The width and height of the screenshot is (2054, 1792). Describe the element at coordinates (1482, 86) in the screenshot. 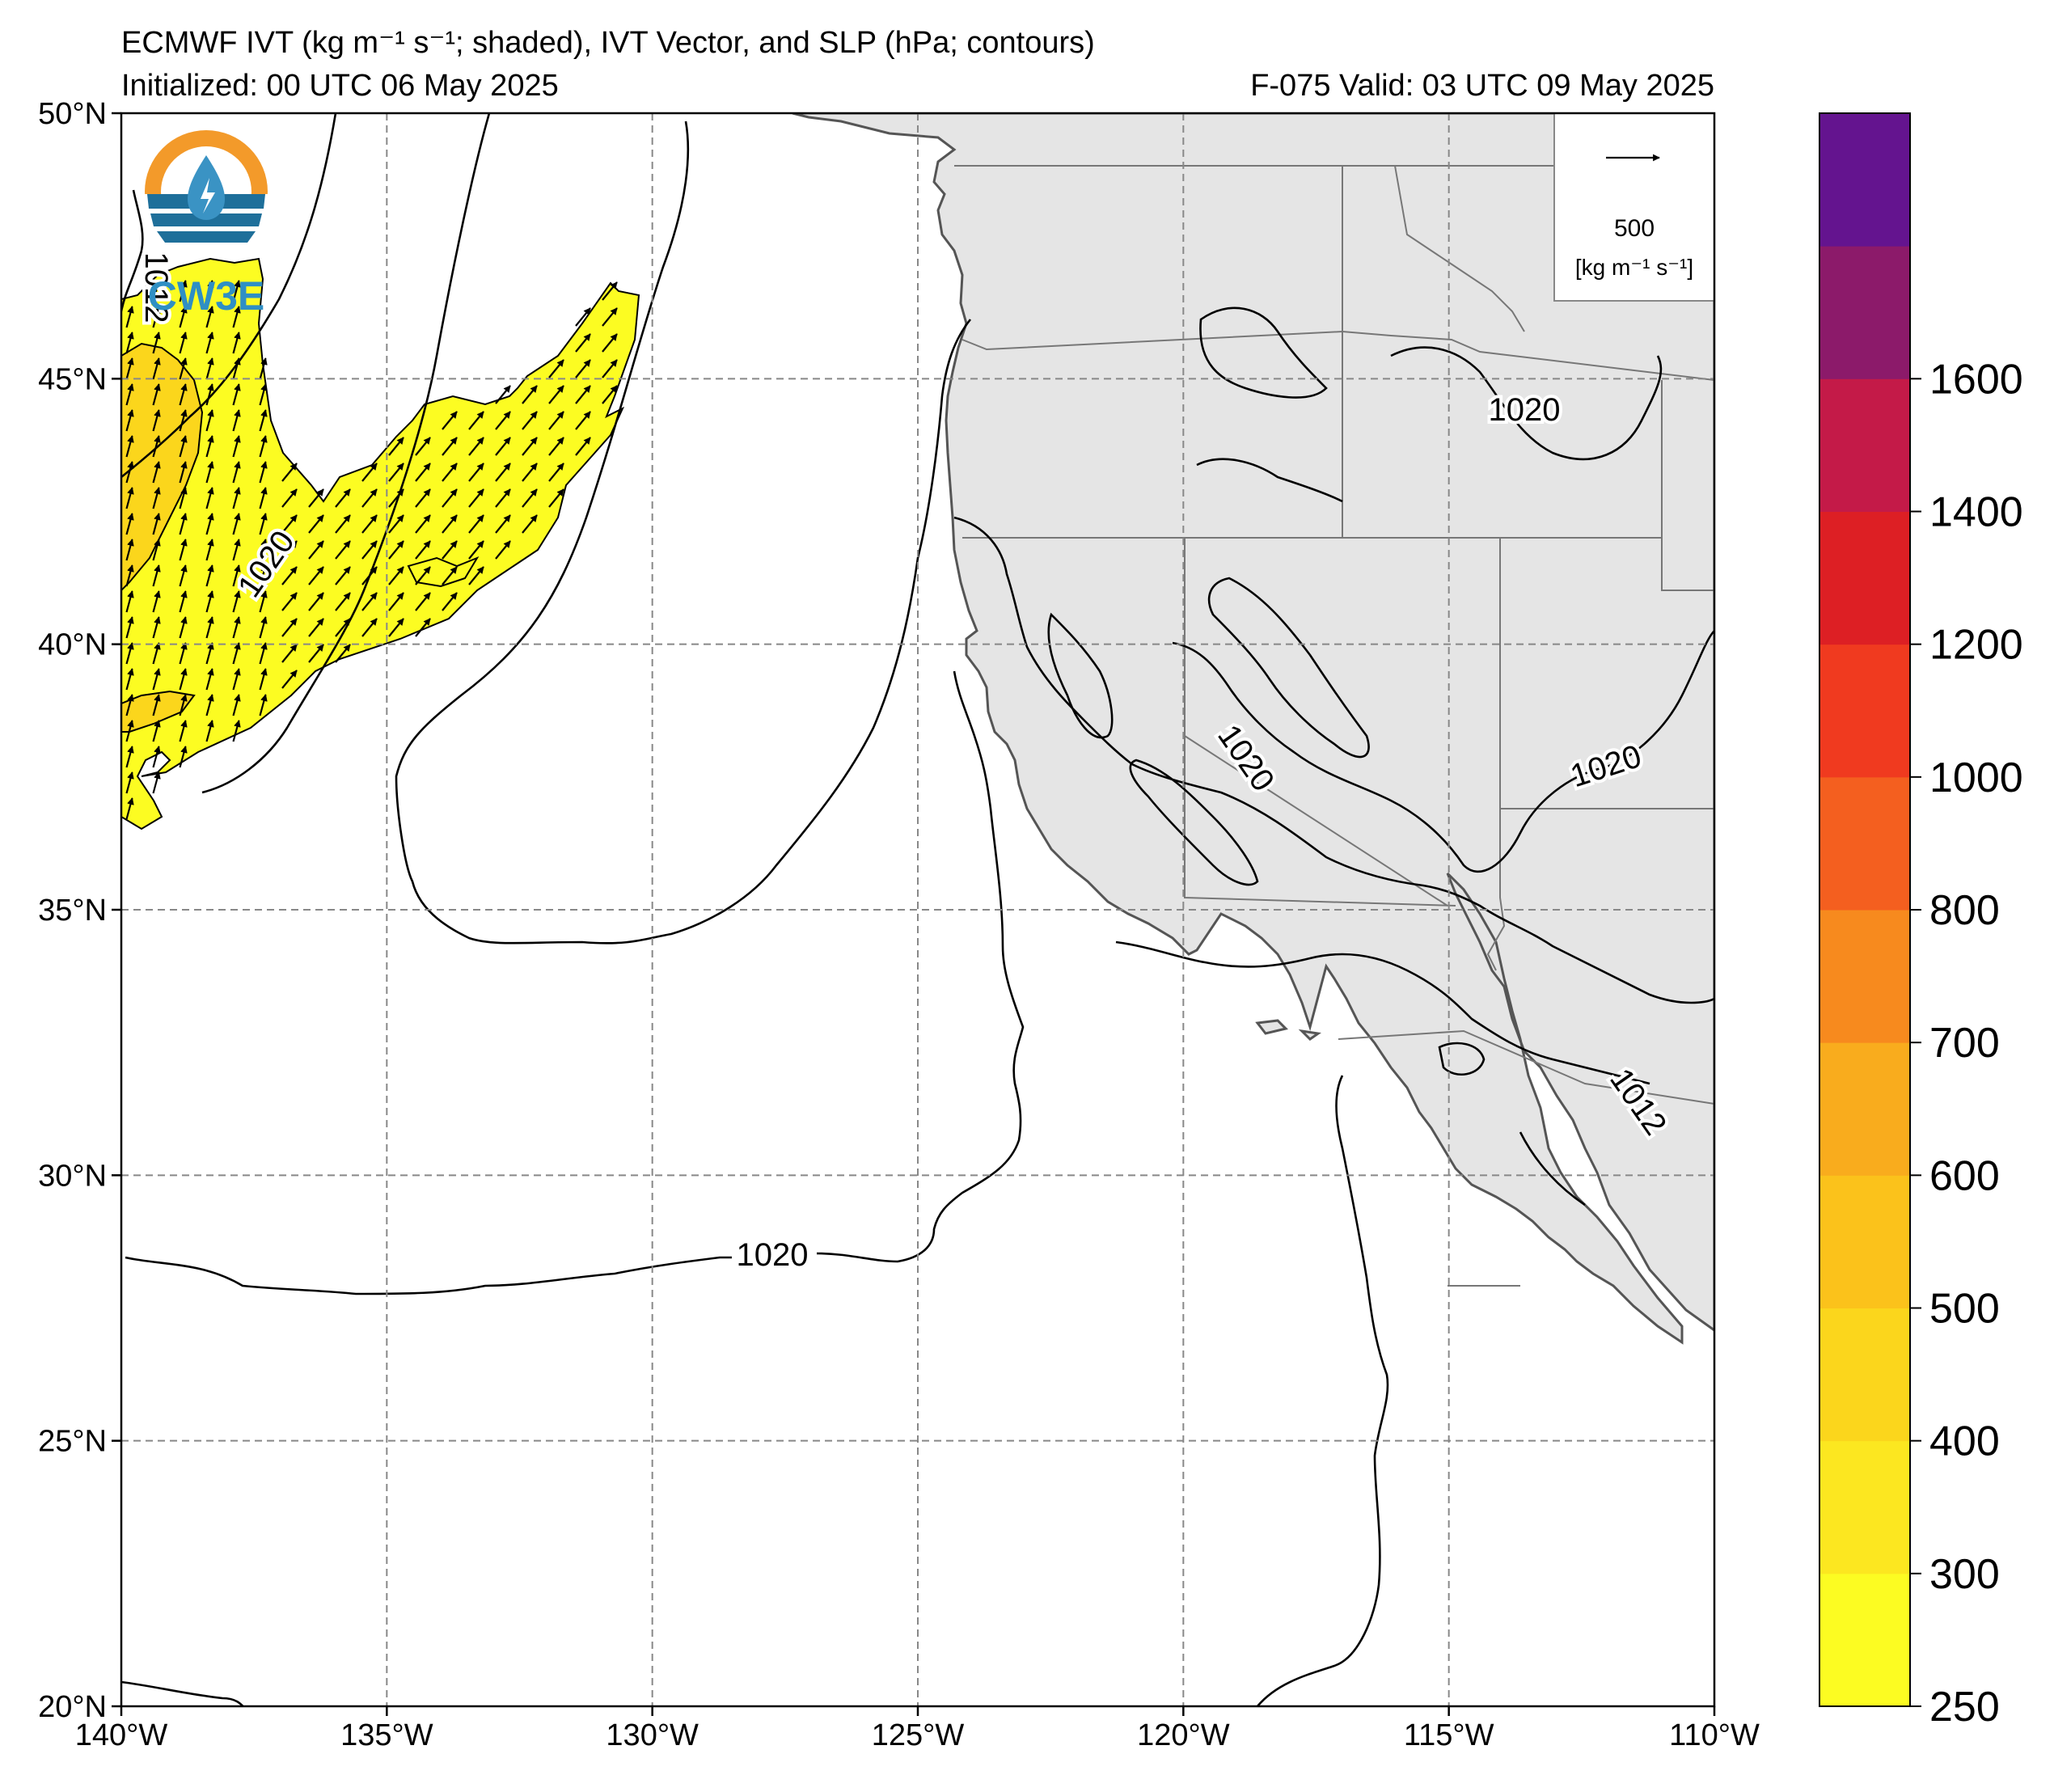

I see `valid-time: F-075 Valid: 03 UTC 09 May 2025` at that location.